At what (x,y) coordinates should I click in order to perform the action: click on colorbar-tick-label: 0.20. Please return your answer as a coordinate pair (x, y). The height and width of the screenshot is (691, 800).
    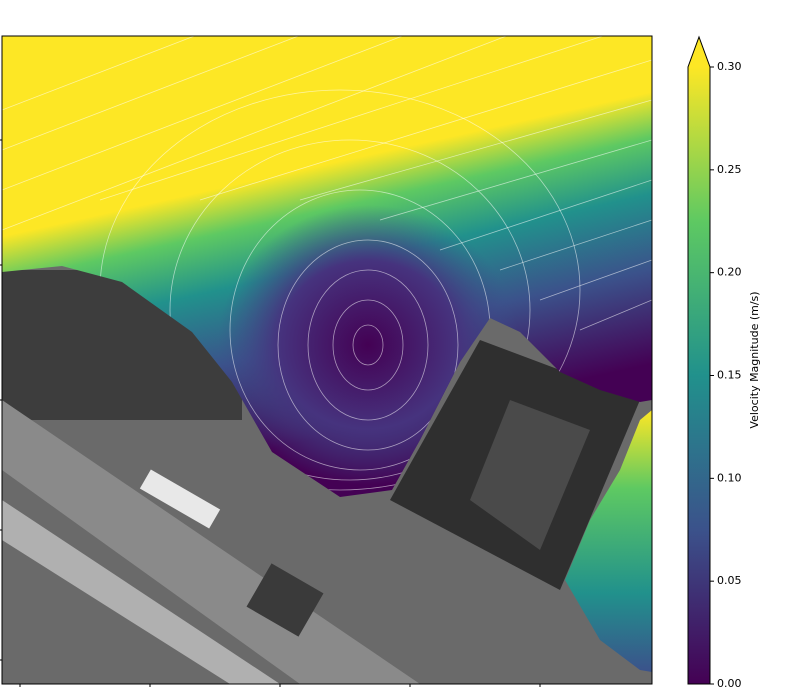
    Looking at the image, I should click on (729, 272).